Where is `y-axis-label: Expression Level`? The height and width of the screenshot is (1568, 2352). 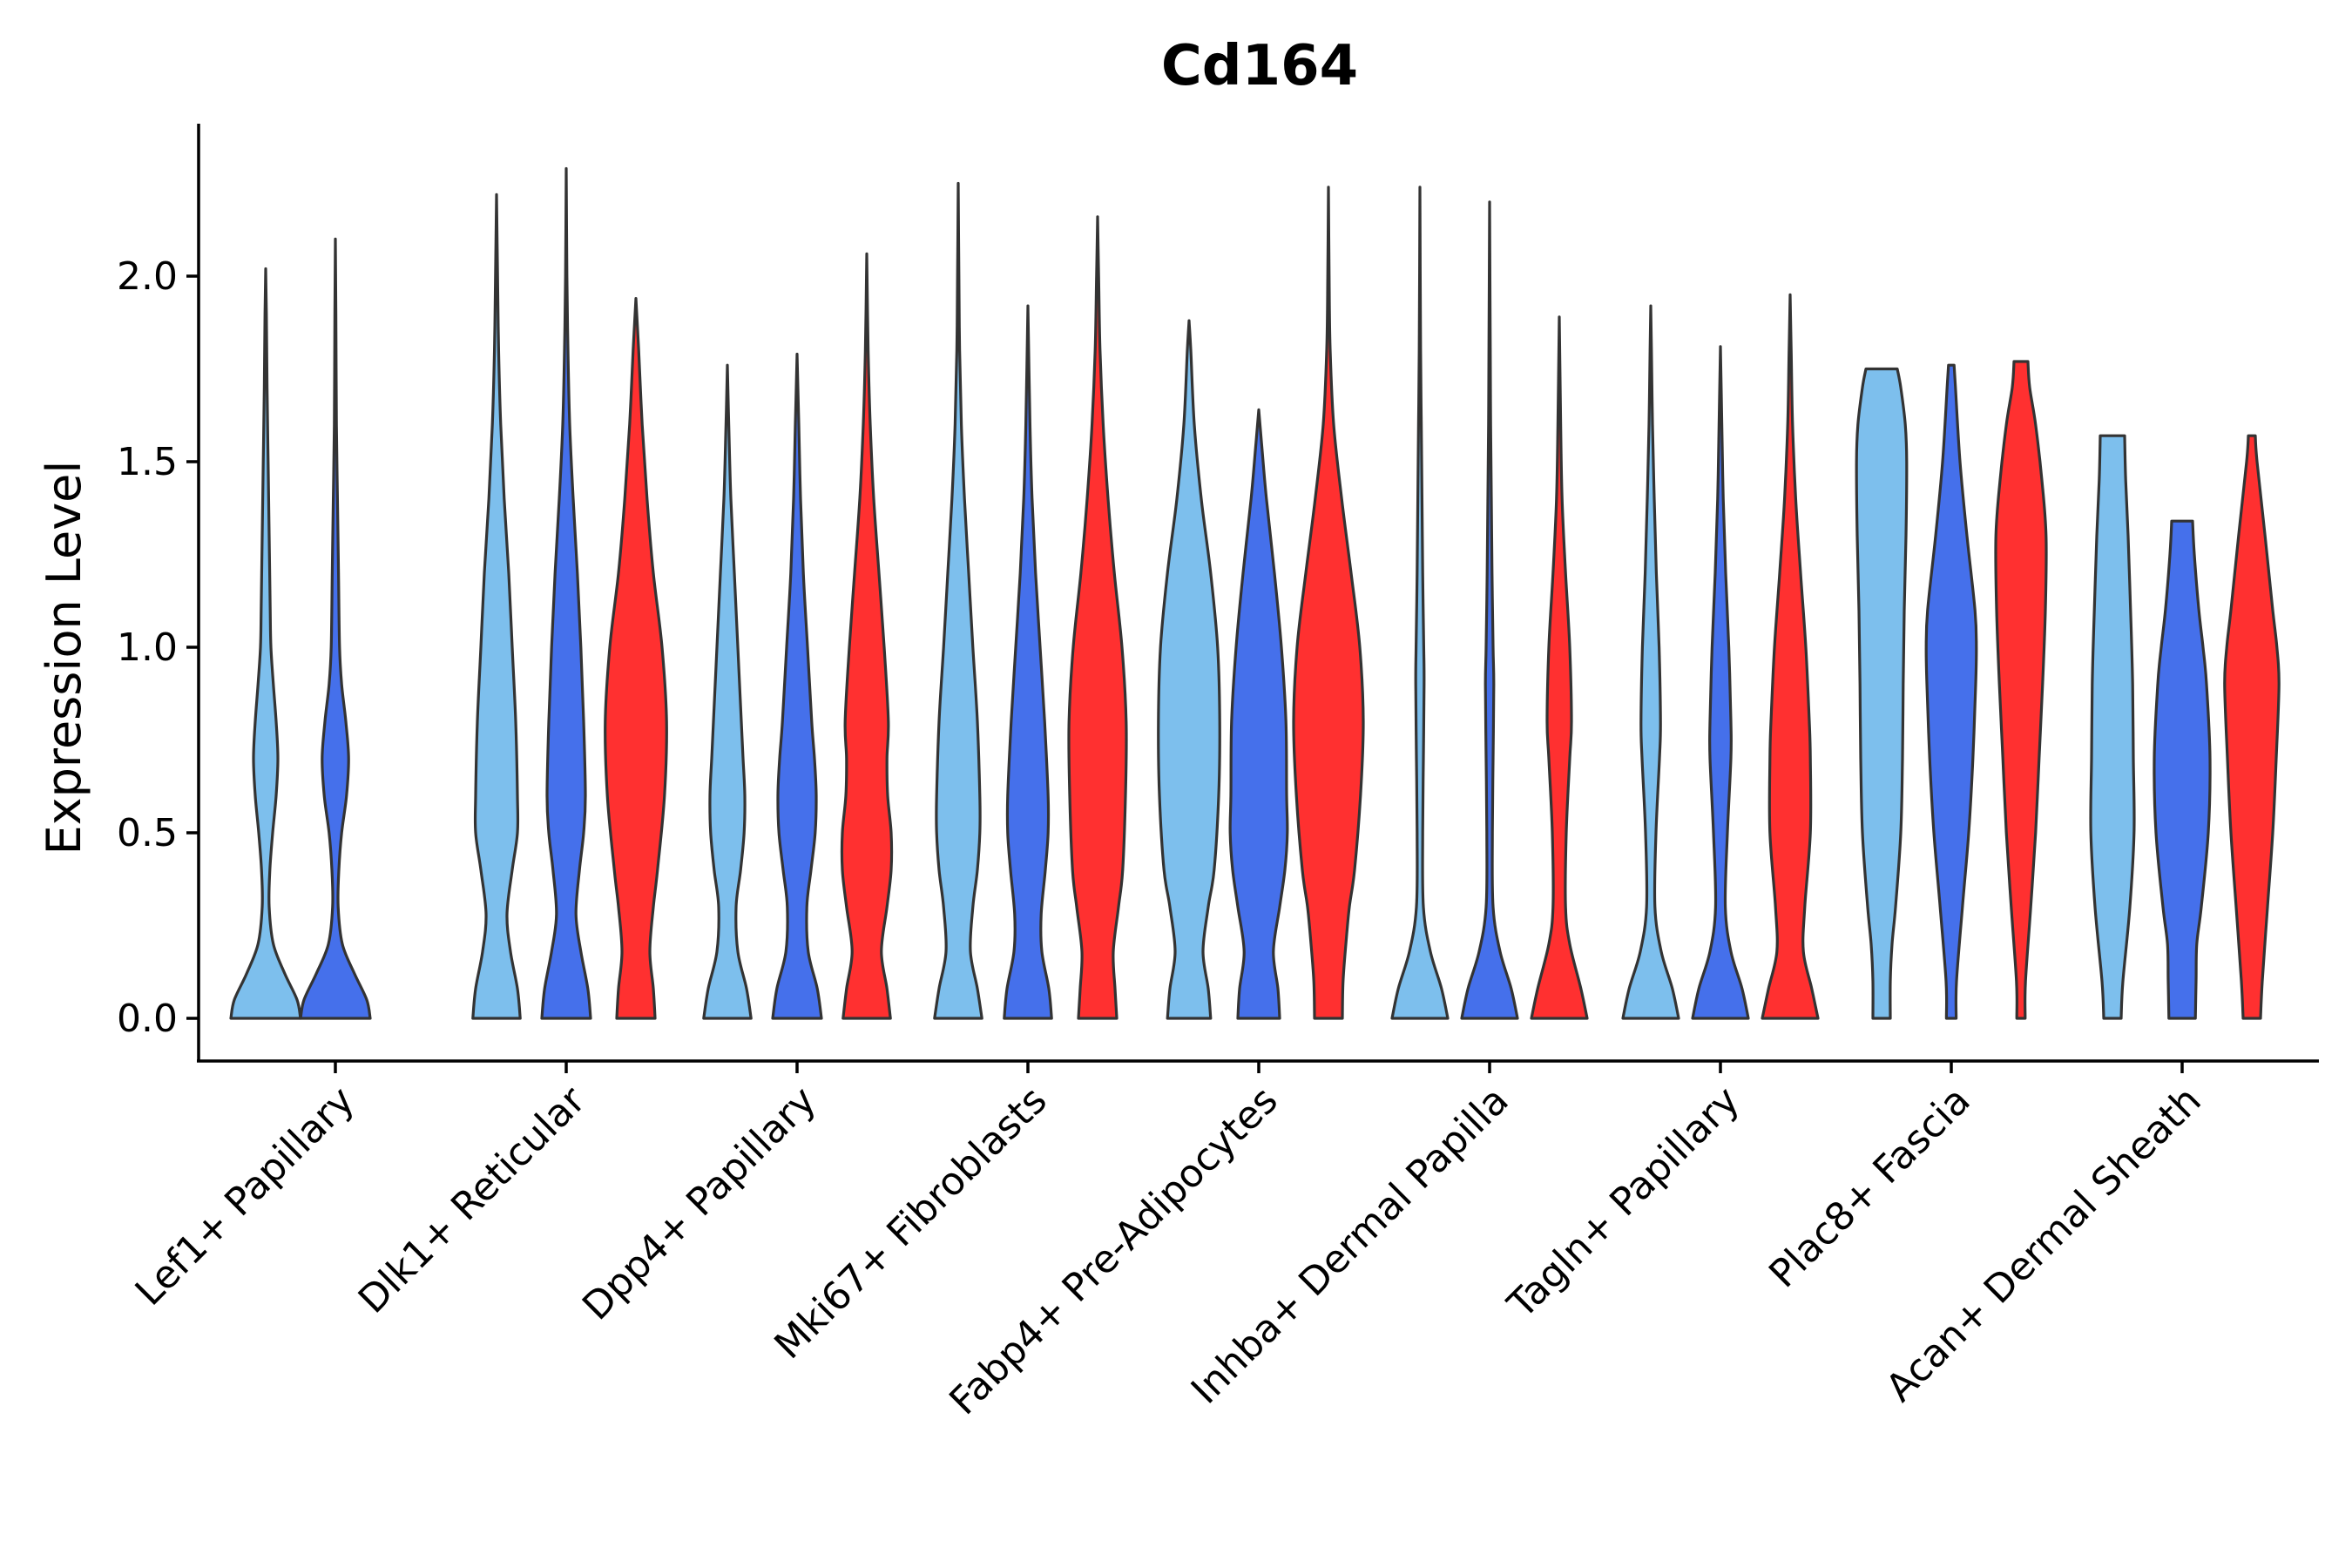
y-axis-label: Expression Level is located at coordinates (64, 658).